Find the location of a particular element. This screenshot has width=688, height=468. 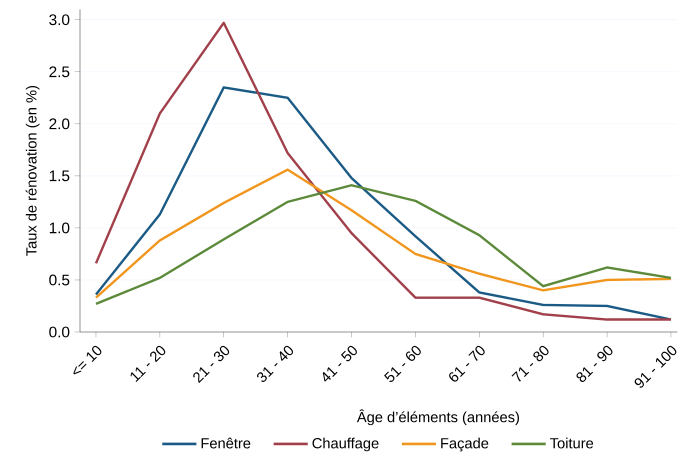

x-tick-label: 61 - 70 is located at coordinates (467, 364).